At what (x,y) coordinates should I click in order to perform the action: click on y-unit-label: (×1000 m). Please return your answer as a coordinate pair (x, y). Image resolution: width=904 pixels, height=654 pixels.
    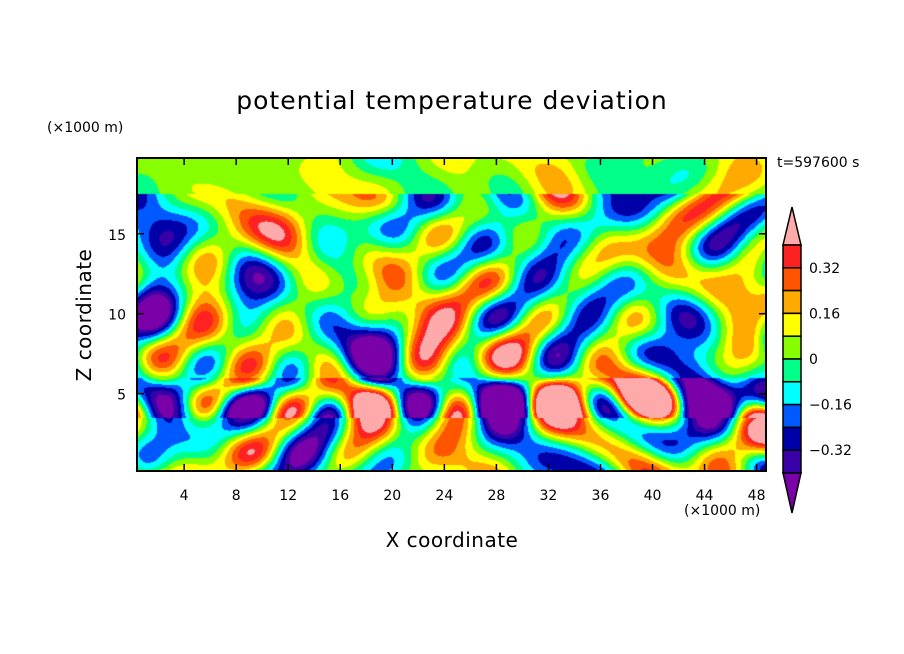
    Looking at the image, I should click on (85, 128).